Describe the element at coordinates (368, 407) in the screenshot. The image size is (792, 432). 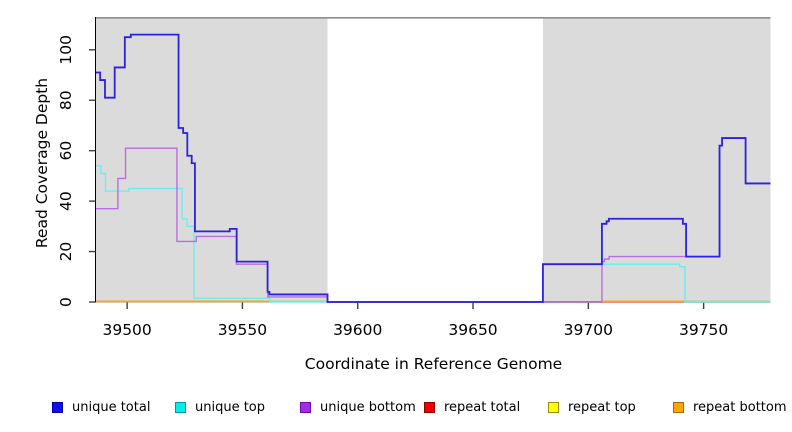
I see `legend-label: unique bottom` at that location.